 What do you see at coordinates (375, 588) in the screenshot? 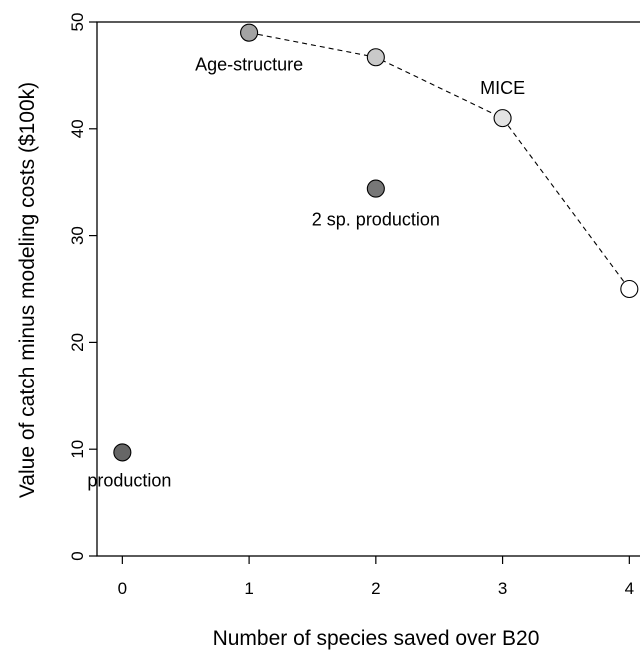
I see `x-tick-label: 2` at bounding box center [375, 588].